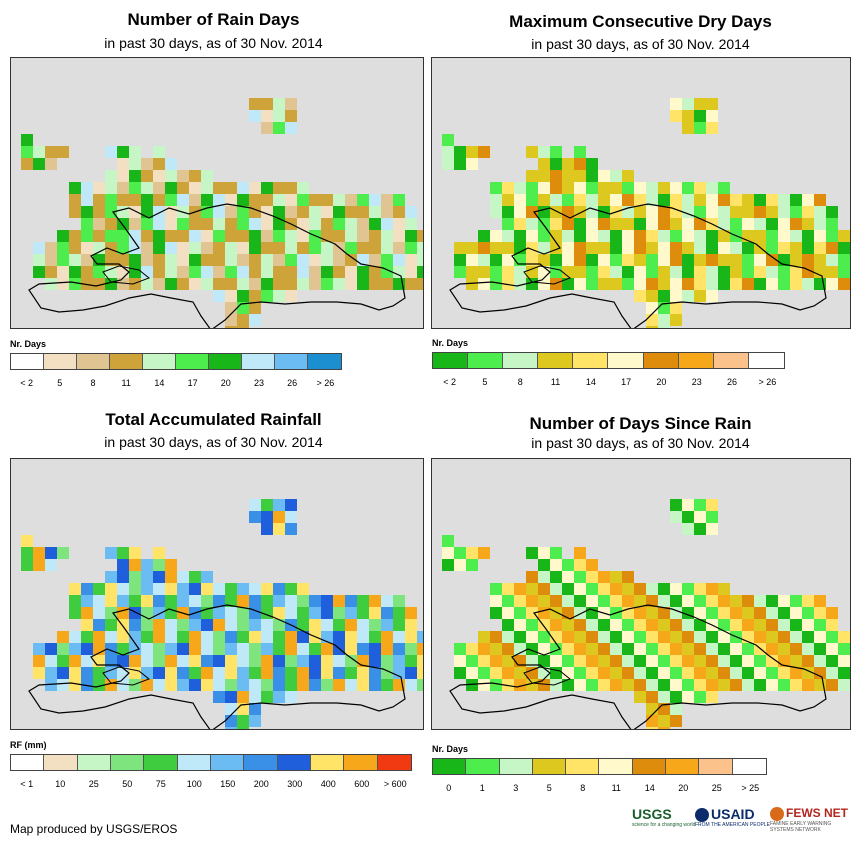 The image size is (854, 845). Describe the element at coordinates (801, 826) in the screenshot. I see `fews-net-tagline: FAMINE EARLY WARNING SYSTEMS NETWORK` at that location.